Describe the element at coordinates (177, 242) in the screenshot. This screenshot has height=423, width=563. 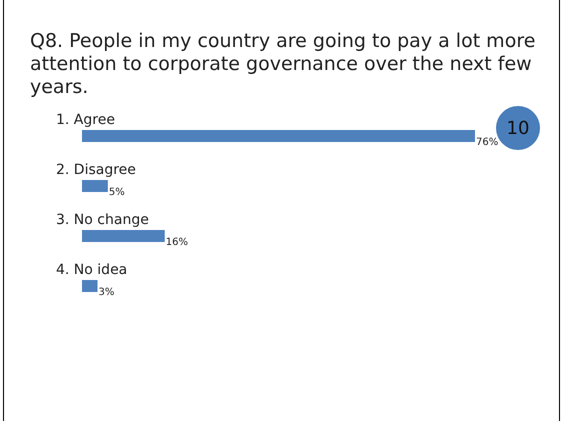
I see `data-label: 16%` at that location.